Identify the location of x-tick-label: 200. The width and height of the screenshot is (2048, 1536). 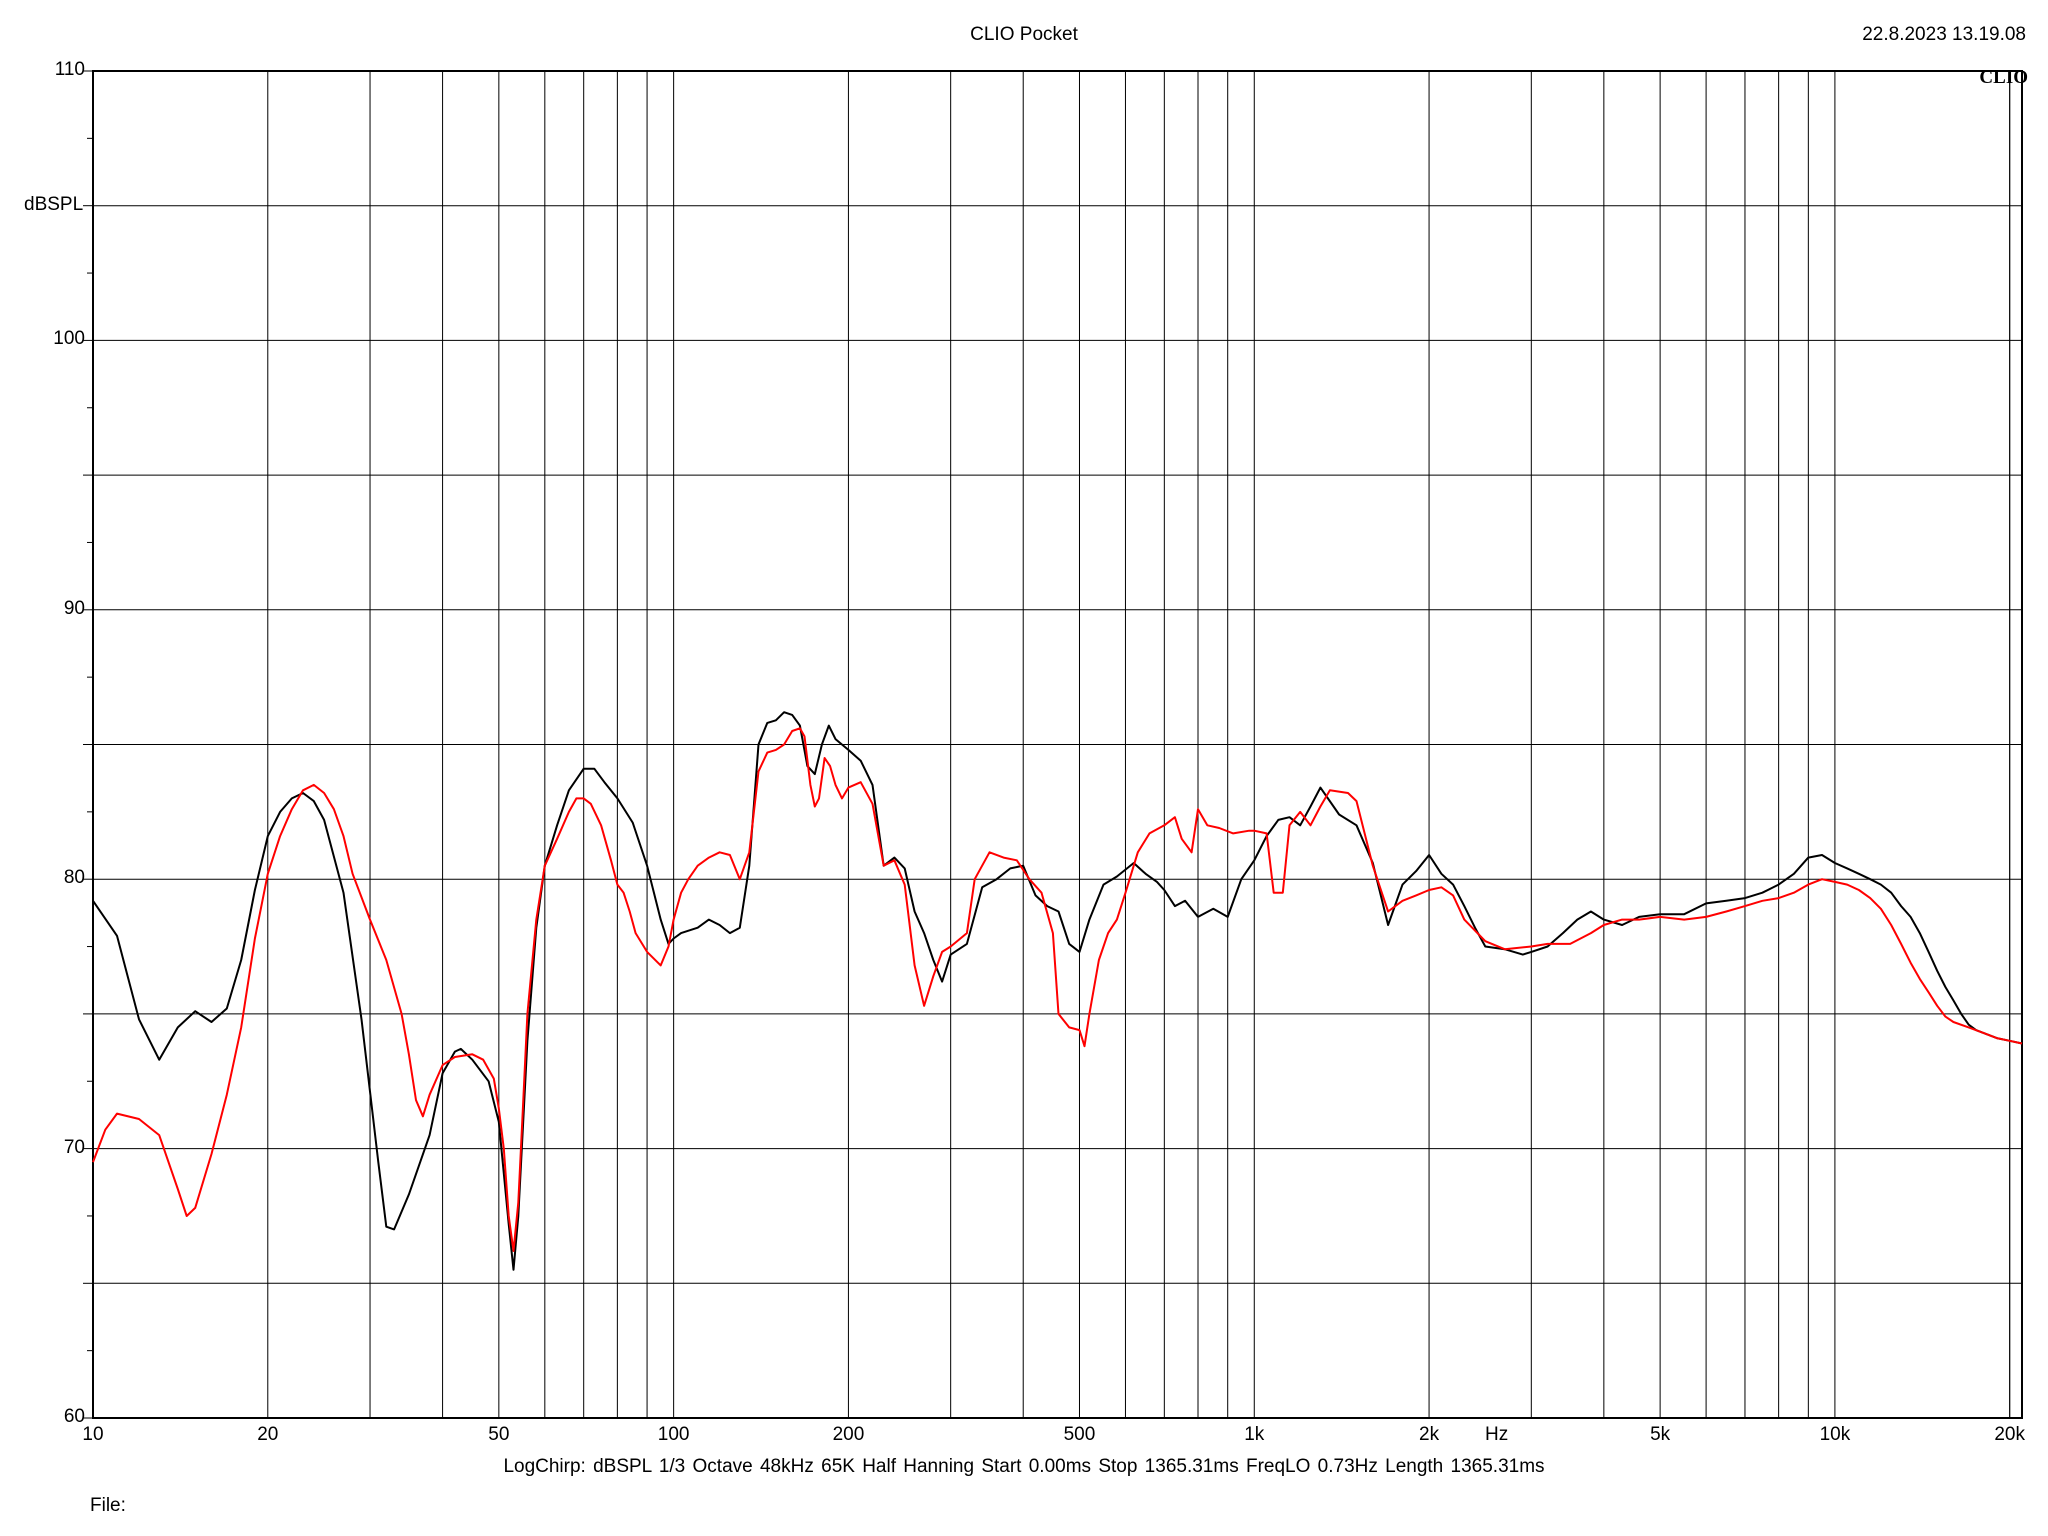
(848, 1434).